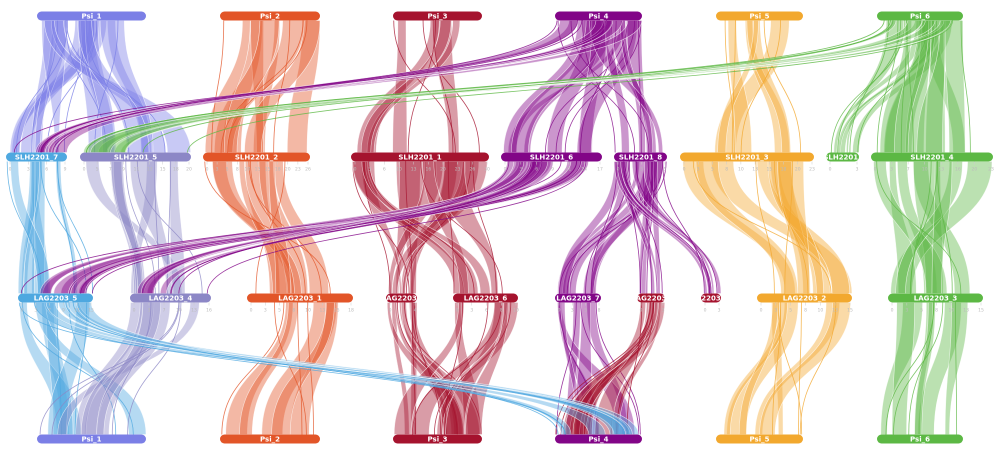  Describe the element at coordinates (270, 17) in the screenshot. I see `chromosome-label: Psi_2` at that location.